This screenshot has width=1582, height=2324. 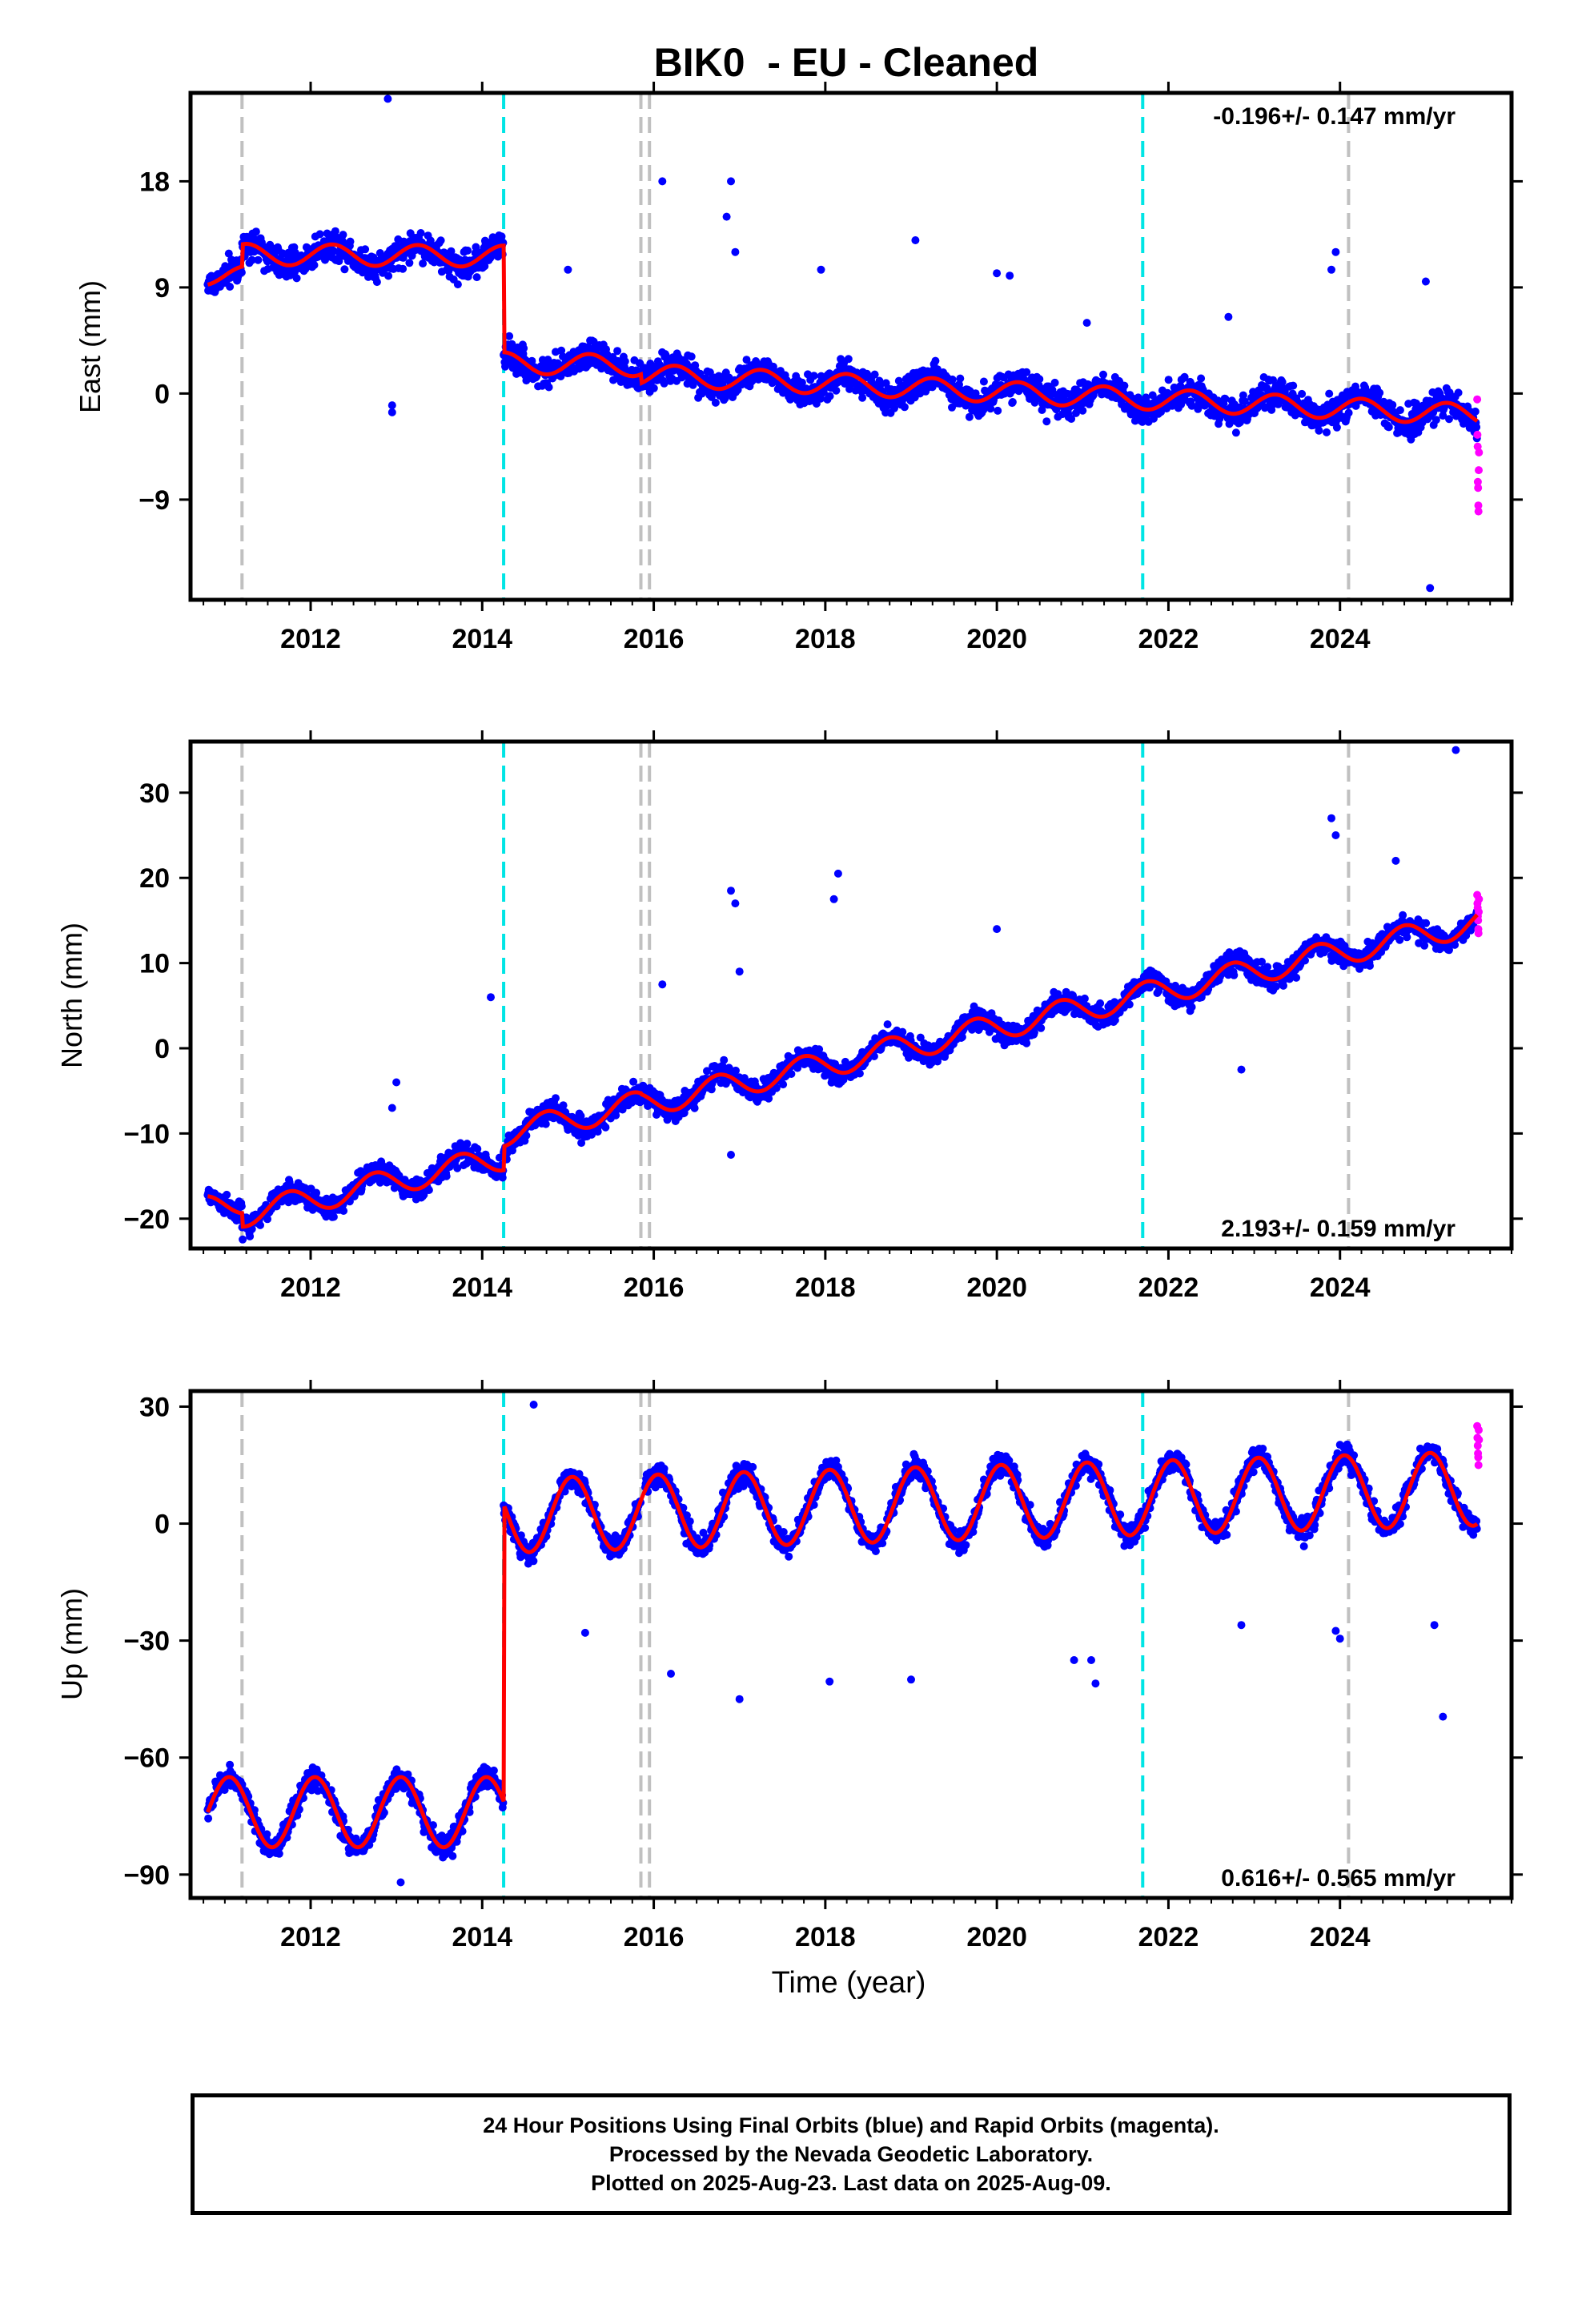 I want to click on east-y-tick-label: −9, so click(x=154, y=500).